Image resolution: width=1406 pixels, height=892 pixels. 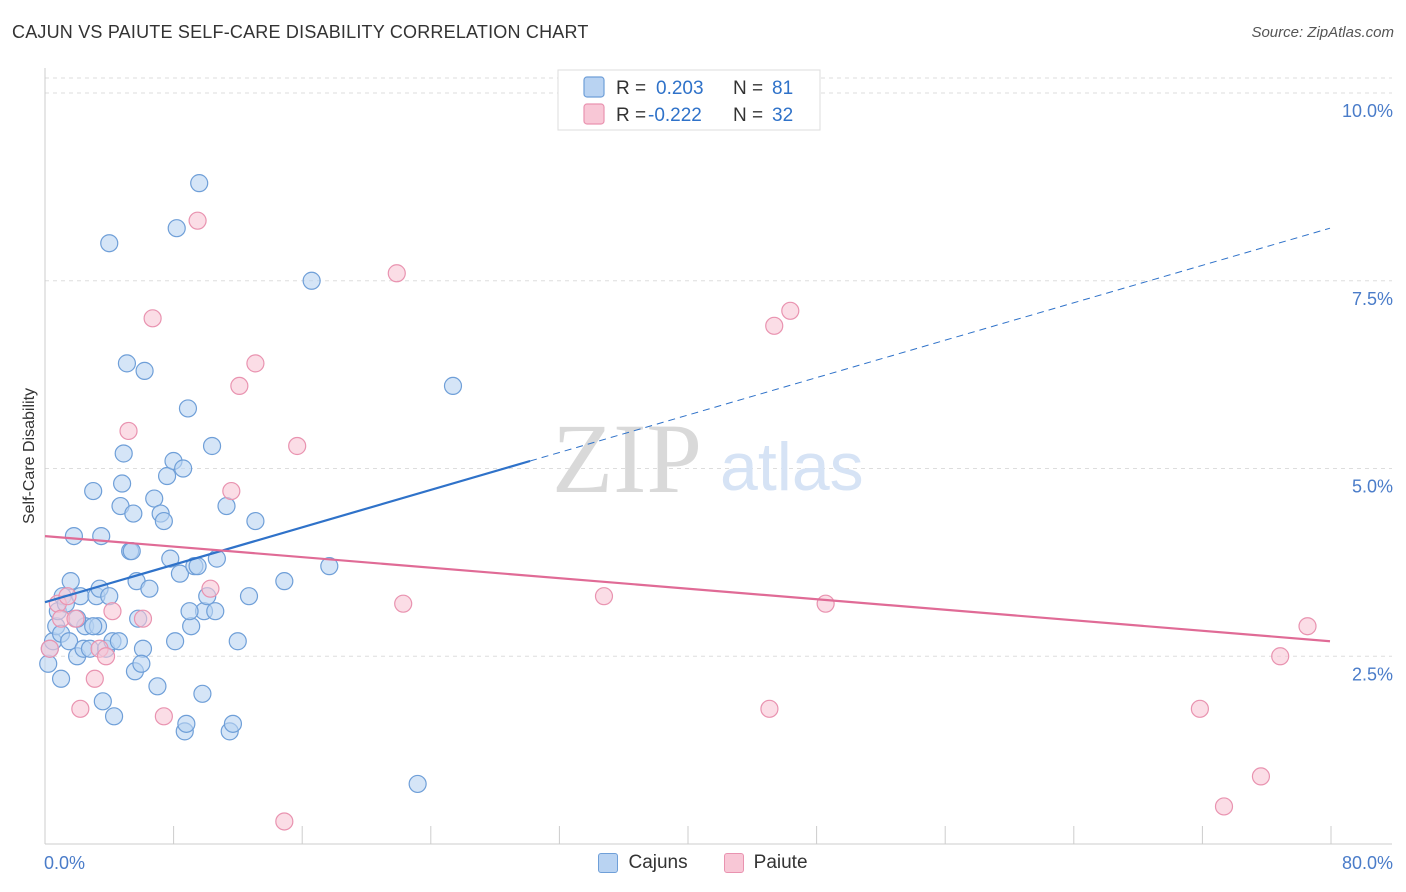 I want to click on paiute-swatch, so click(x=733, y=863).